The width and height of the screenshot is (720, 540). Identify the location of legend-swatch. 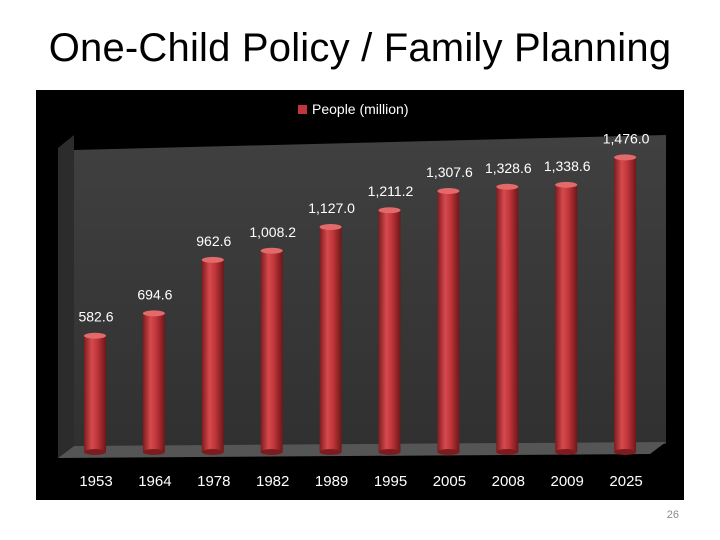
(302, 109).